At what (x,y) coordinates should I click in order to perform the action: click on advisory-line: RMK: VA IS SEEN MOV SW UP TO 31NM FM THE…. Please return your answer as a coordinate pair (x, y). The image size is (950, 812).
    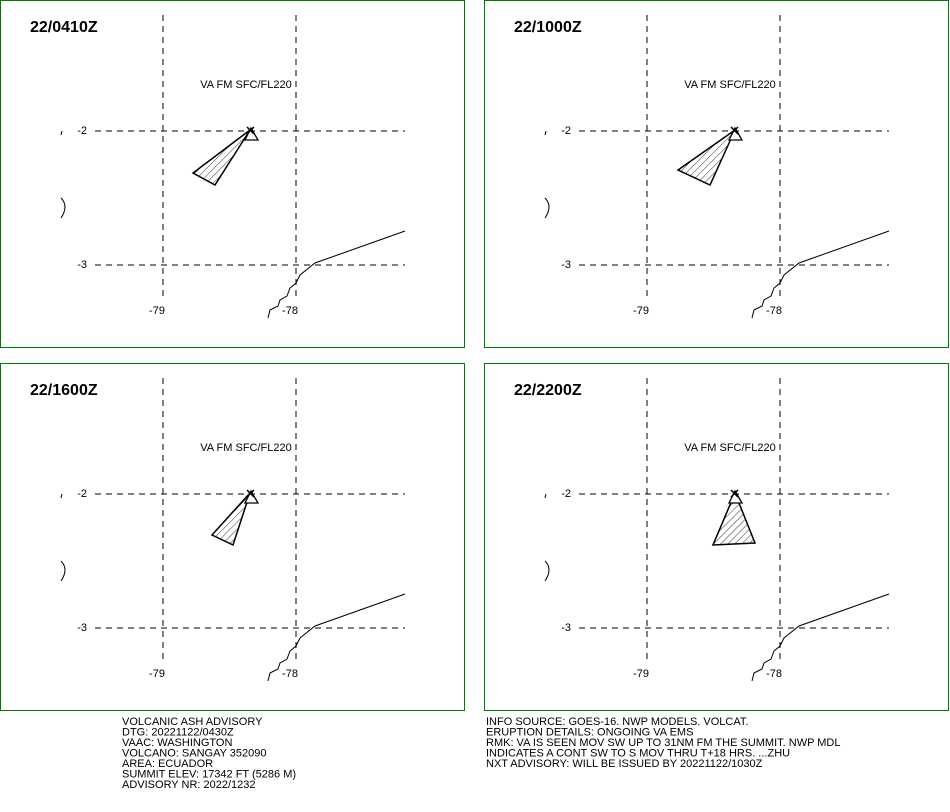
    Looking at the image, I should click on (663, 743).